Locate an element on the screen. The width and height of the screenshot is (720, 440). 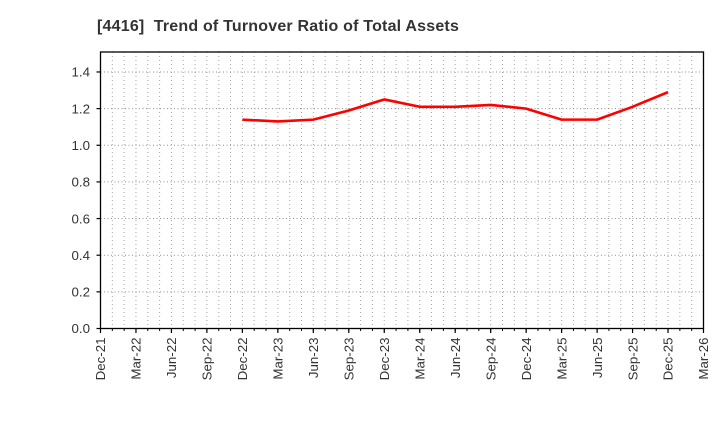
x-tick-label: Dec-23 is located at coordinates (384, 359).